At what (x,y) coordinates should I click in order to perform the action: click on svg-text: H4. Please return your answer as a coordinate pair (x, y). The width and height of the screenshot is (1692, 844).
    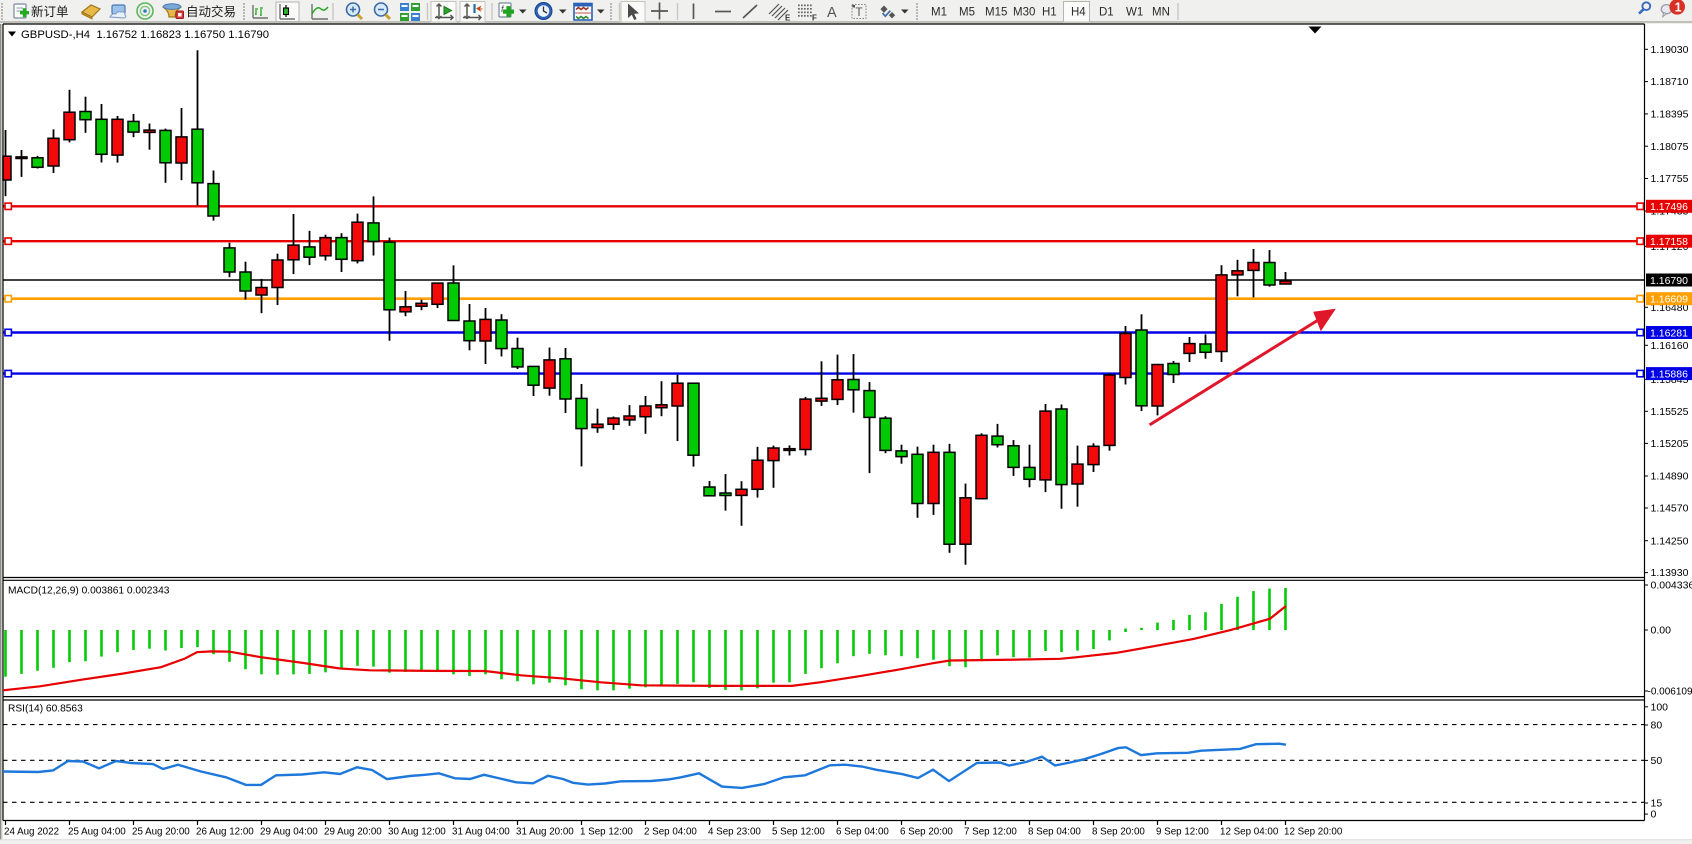
    Looking at the image, I should click on (1078, 13).